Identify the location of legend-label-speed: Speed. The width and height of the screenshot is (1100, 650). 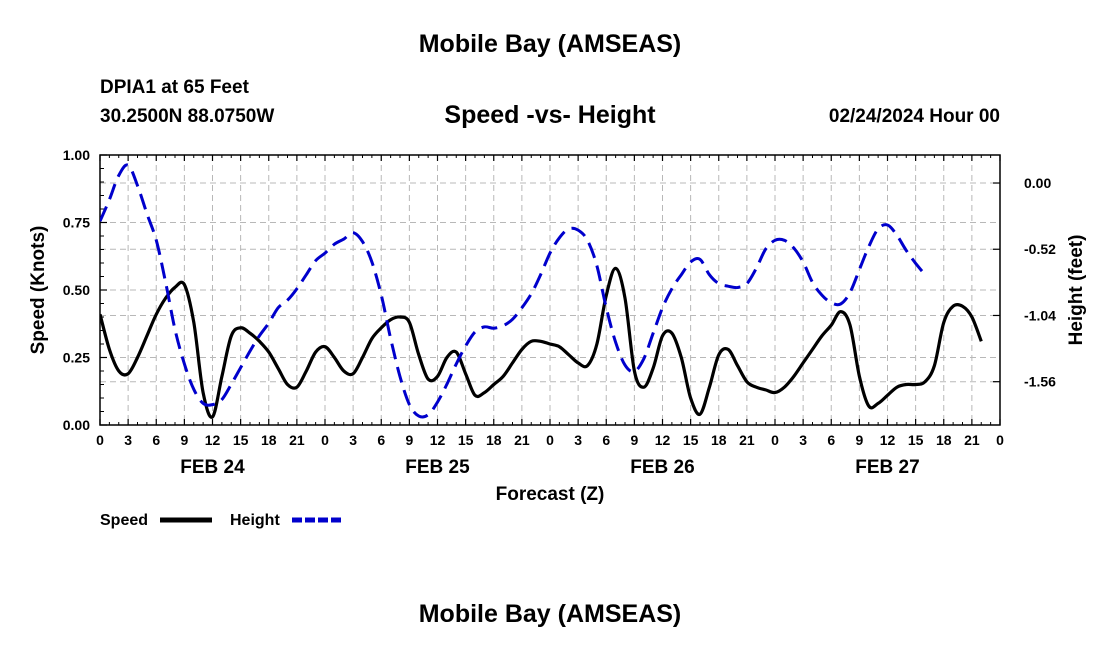
(124, 520).